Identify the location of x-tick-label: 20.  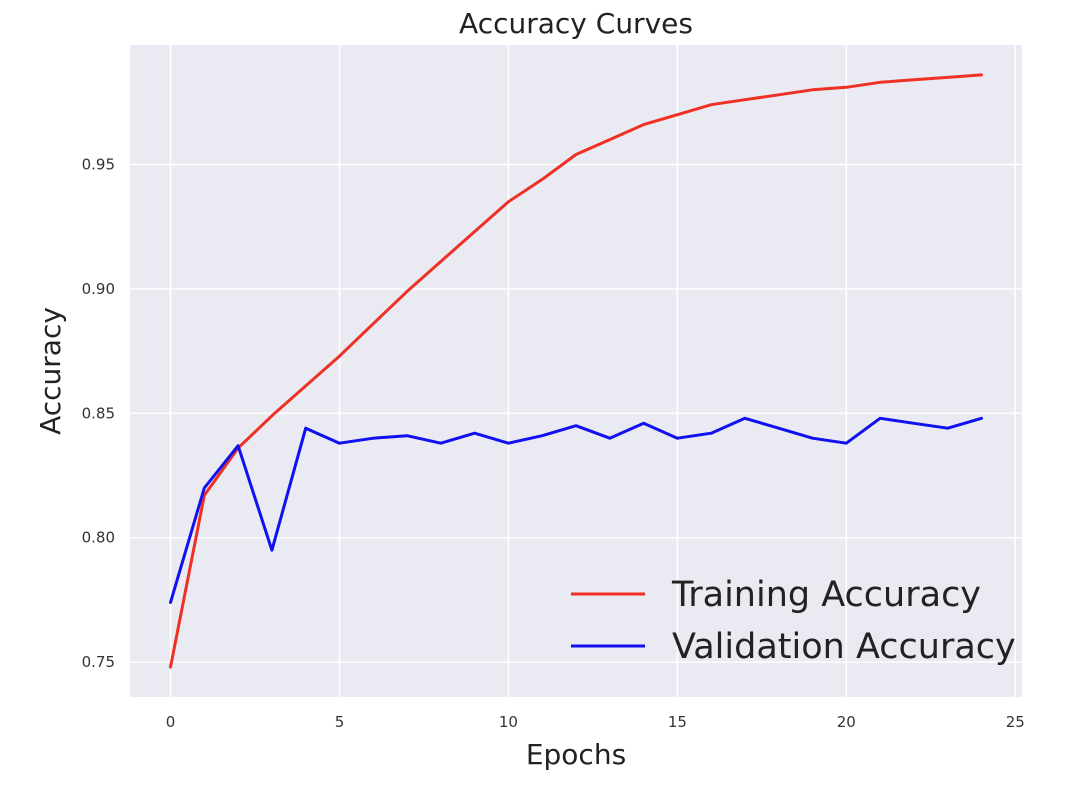
(846, 722).